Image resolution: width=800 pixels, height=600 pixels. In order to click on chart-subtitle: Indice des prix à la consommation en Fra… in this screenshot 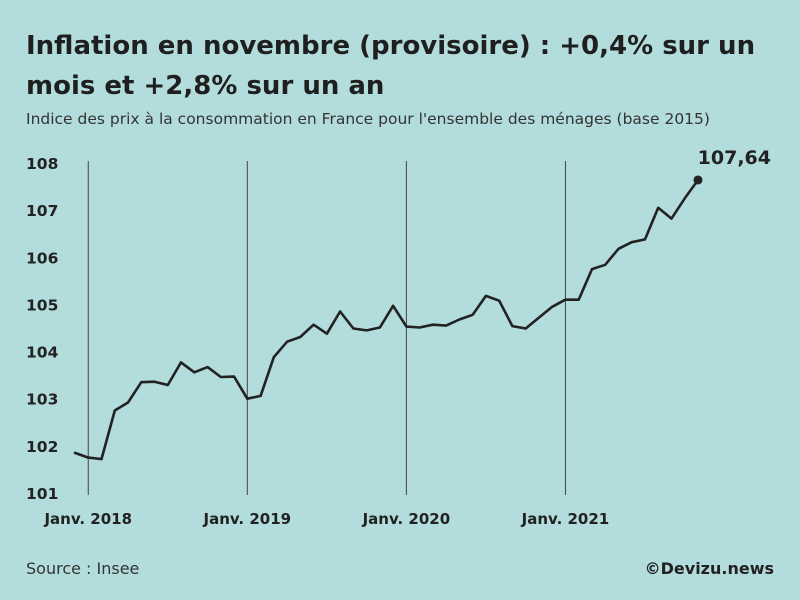, I will do `click(368, 119)`.